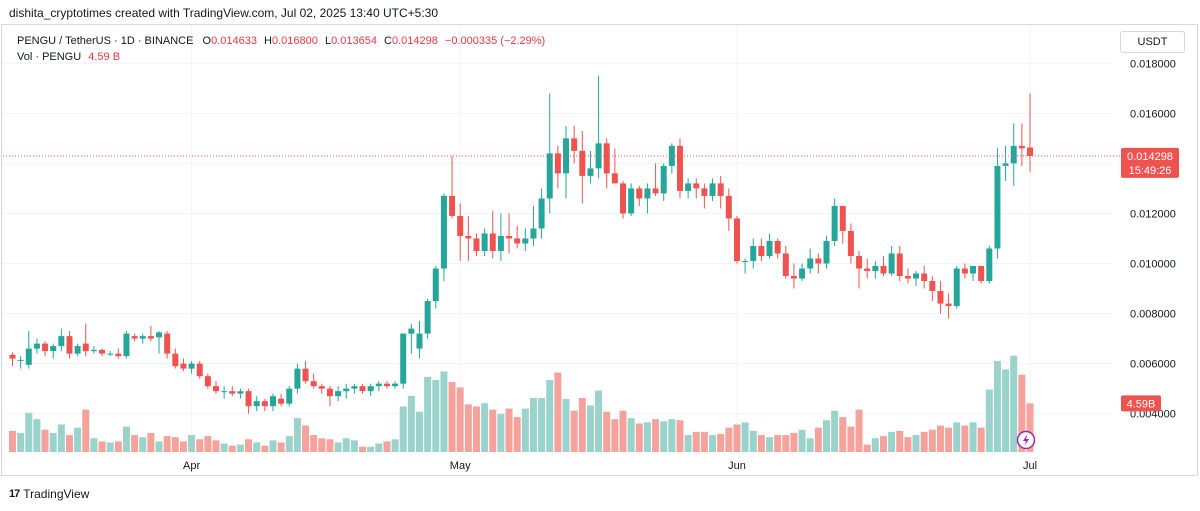 The height and width of the screenshot is (511, 1200). I want to click on volume-label: Vol · PENGU, so click(49, 57).